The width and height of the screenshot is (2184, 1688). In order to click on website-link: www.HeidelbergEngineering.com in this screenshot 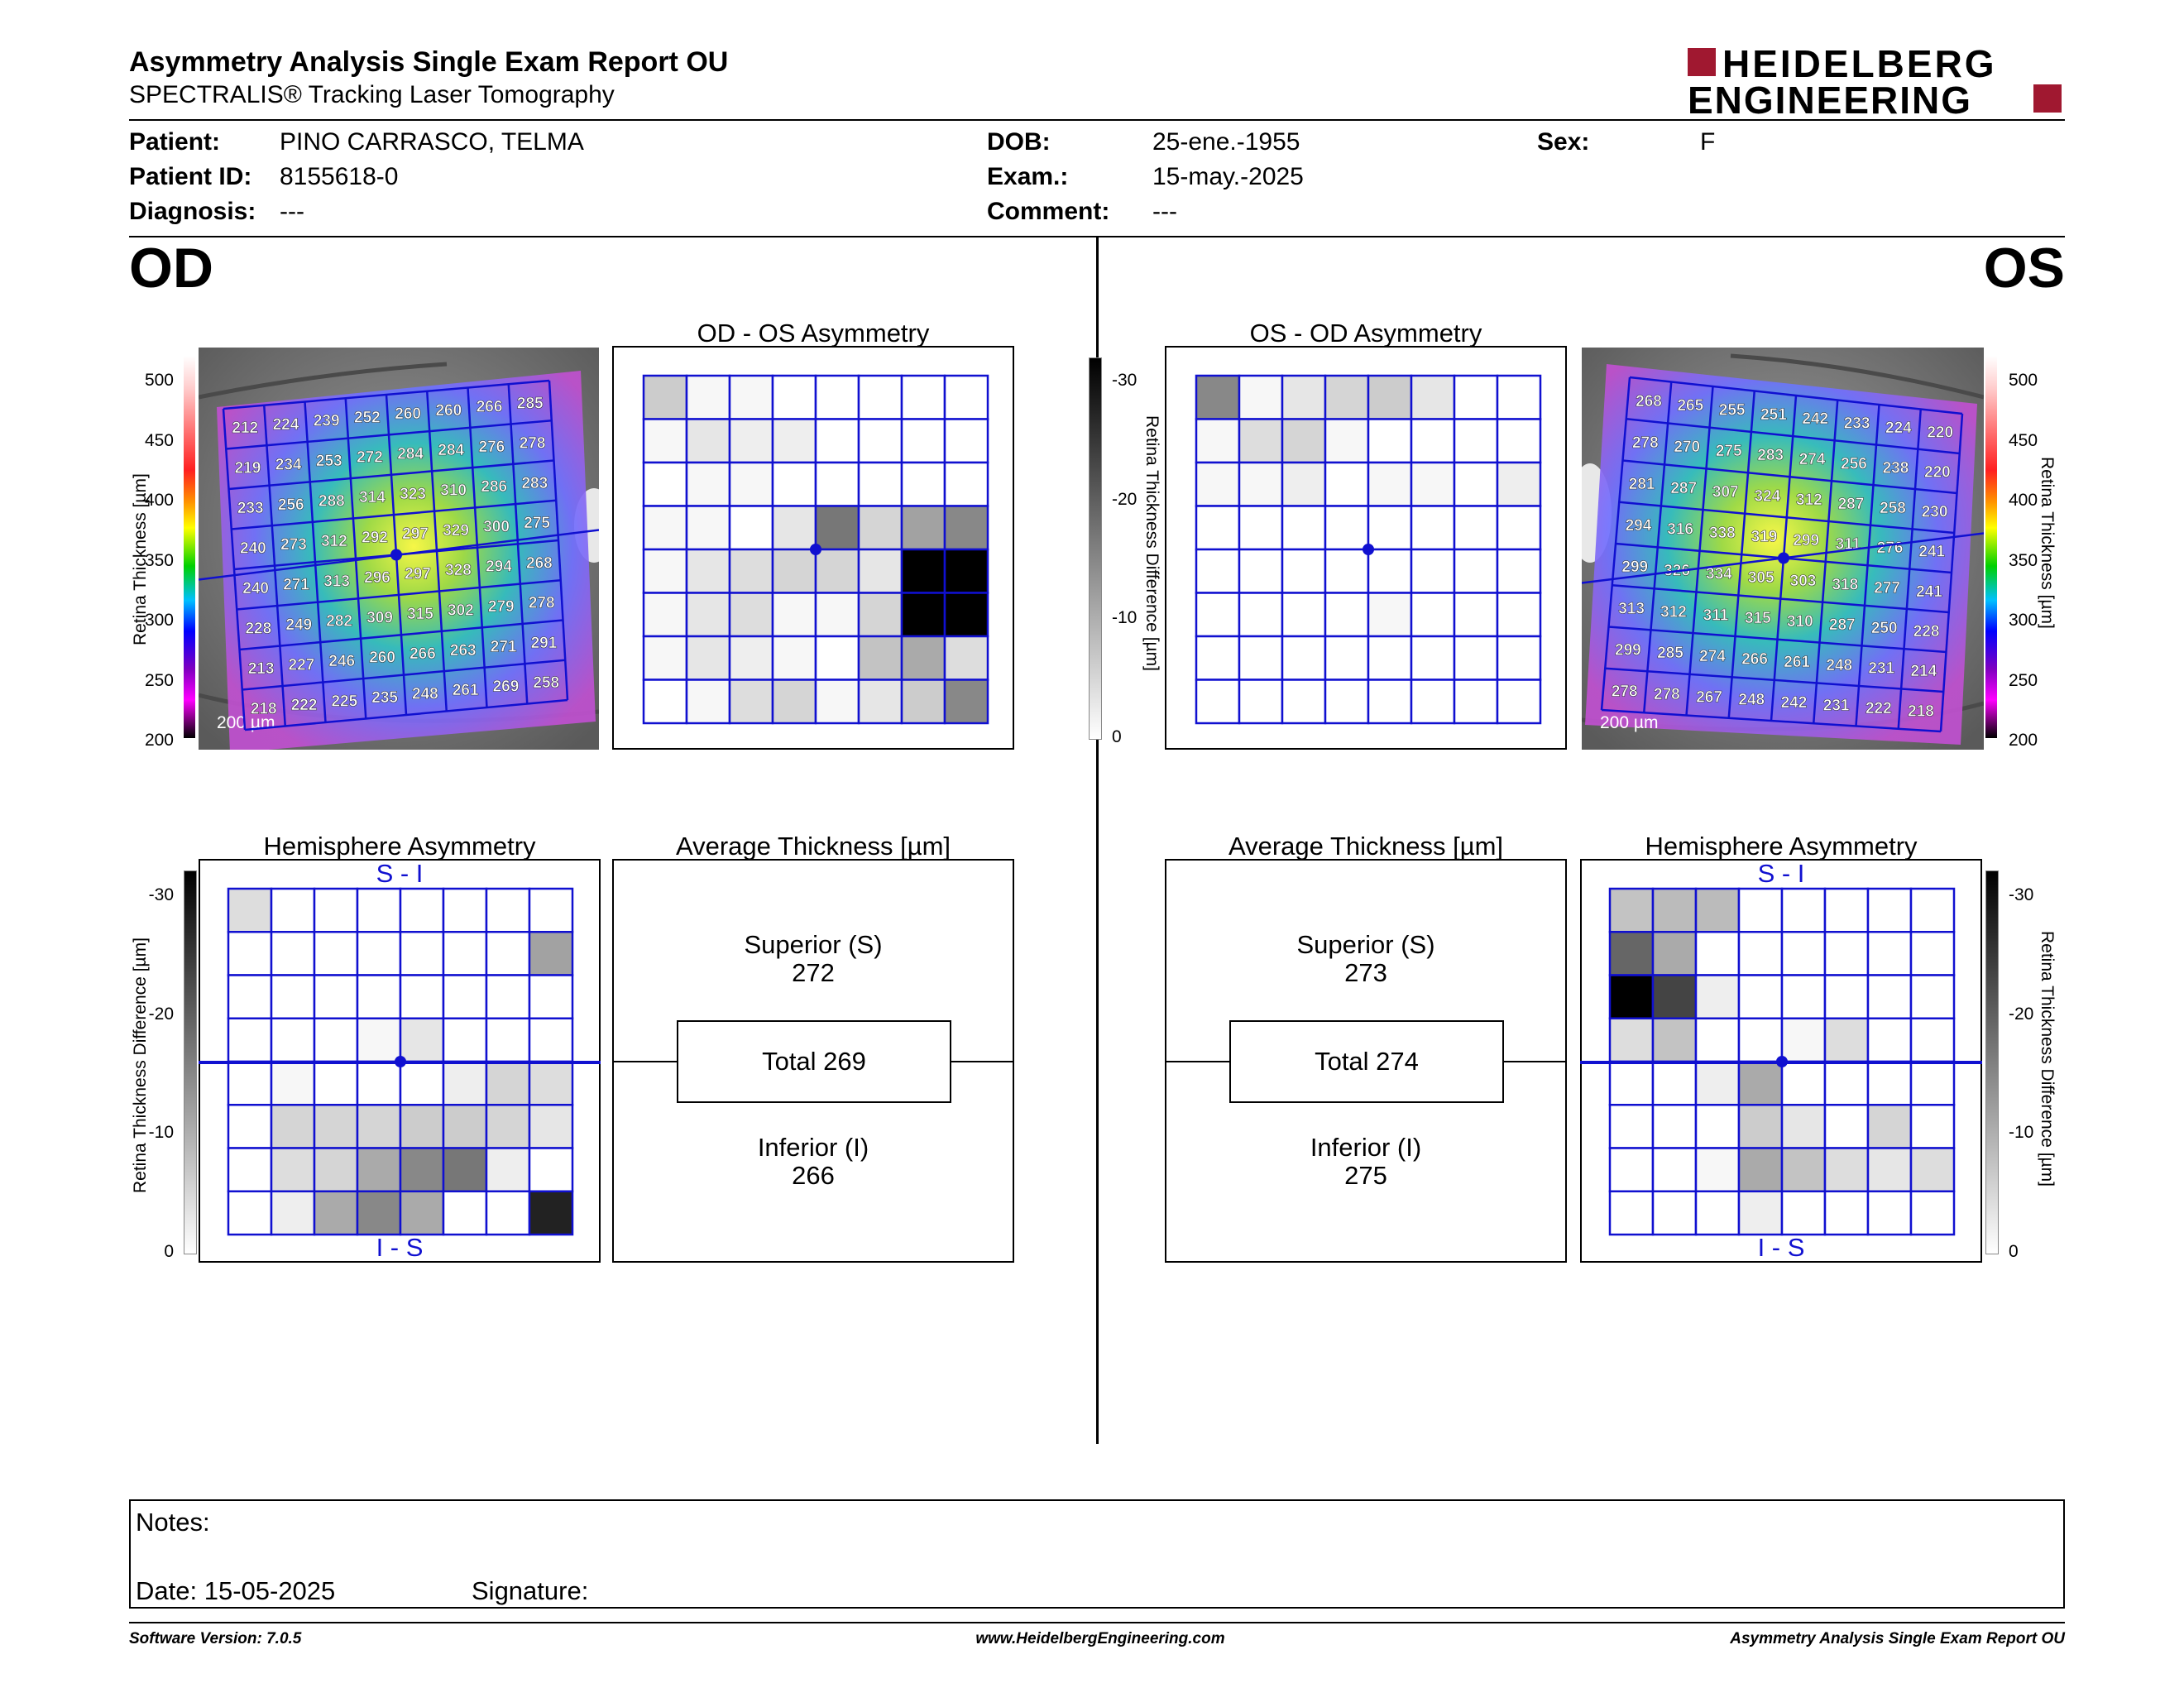, I will do `click(1100, 1638)`.